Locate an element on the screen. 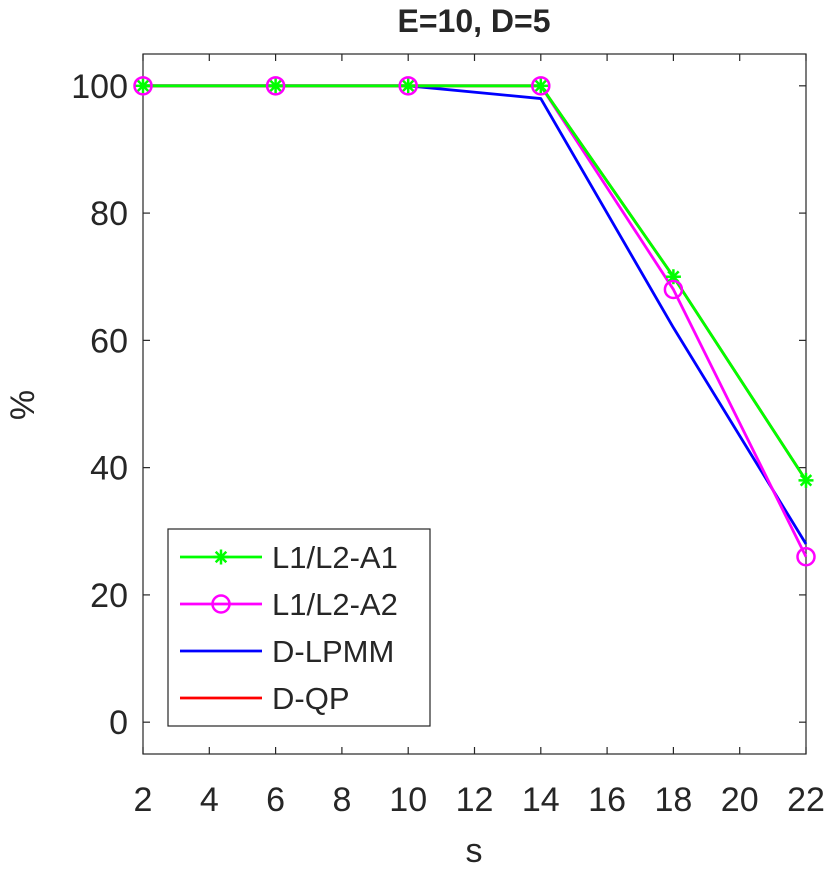  x-tick-label: 22 is located at coordinates (806, 800).